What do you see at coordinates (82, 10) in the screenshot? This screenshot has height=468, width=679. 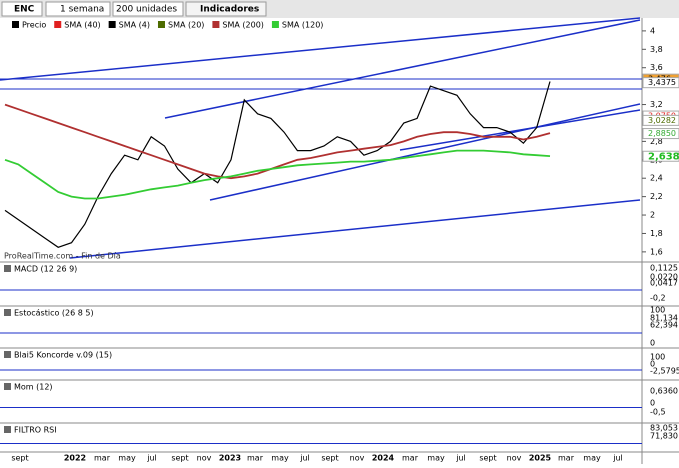 I see `timeframe: 1 semana` at bounding box center [82, 10].